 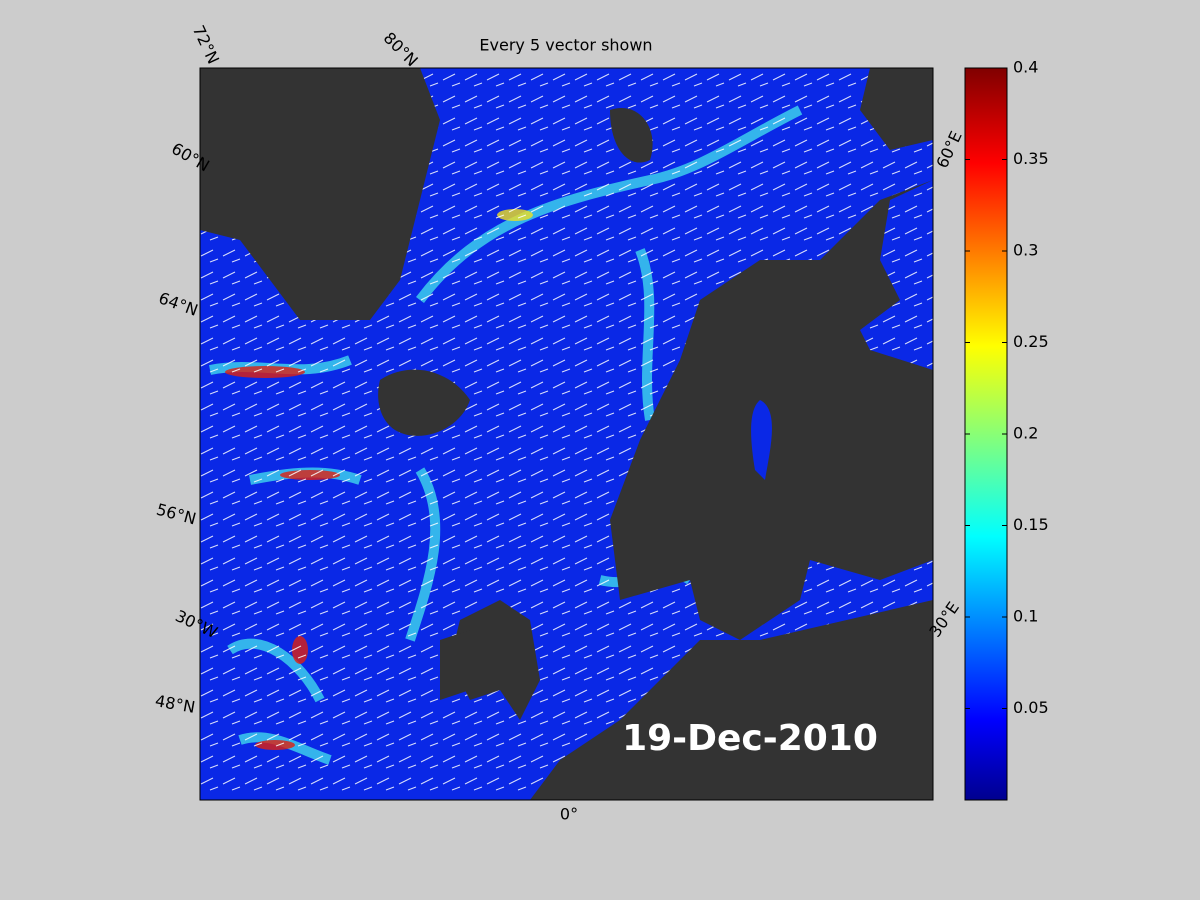 What do you see at coordinates (1031, 341) in the screenshot?
I see `colorbar-tick-label: 0.25` at bounding box center [1031, 341].